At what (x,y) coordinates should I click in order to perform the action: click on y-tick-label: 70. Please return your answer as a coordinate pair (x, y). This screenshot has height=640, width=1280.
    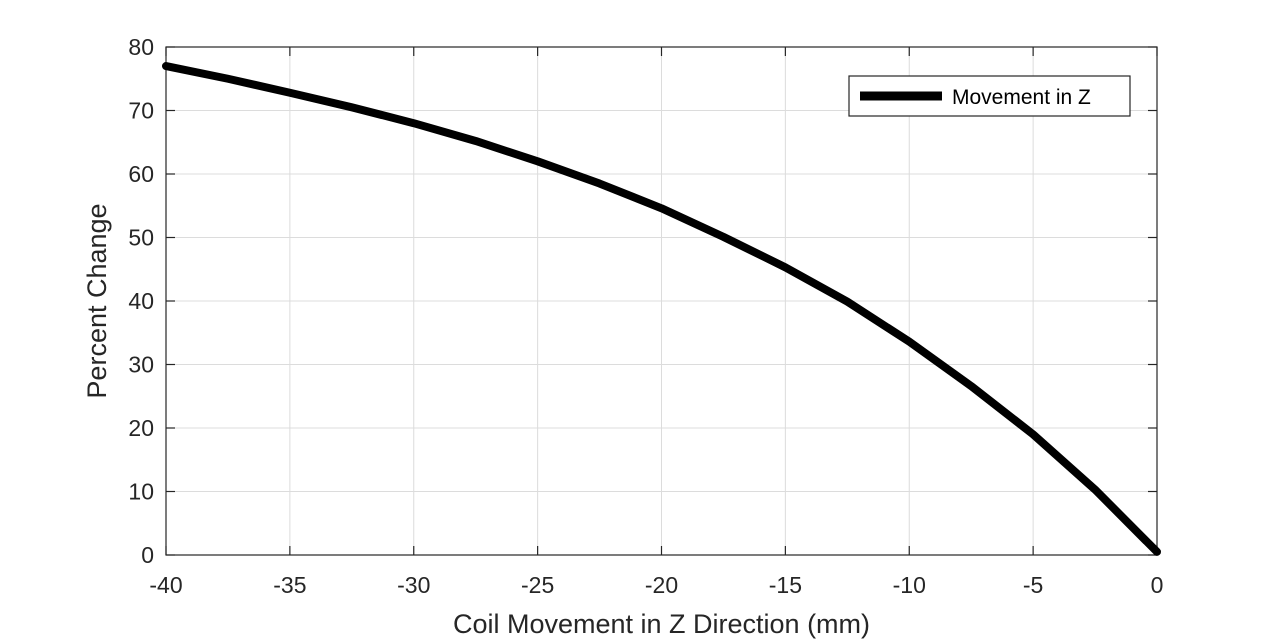
    Looking at the image, I should click on (141, 111).